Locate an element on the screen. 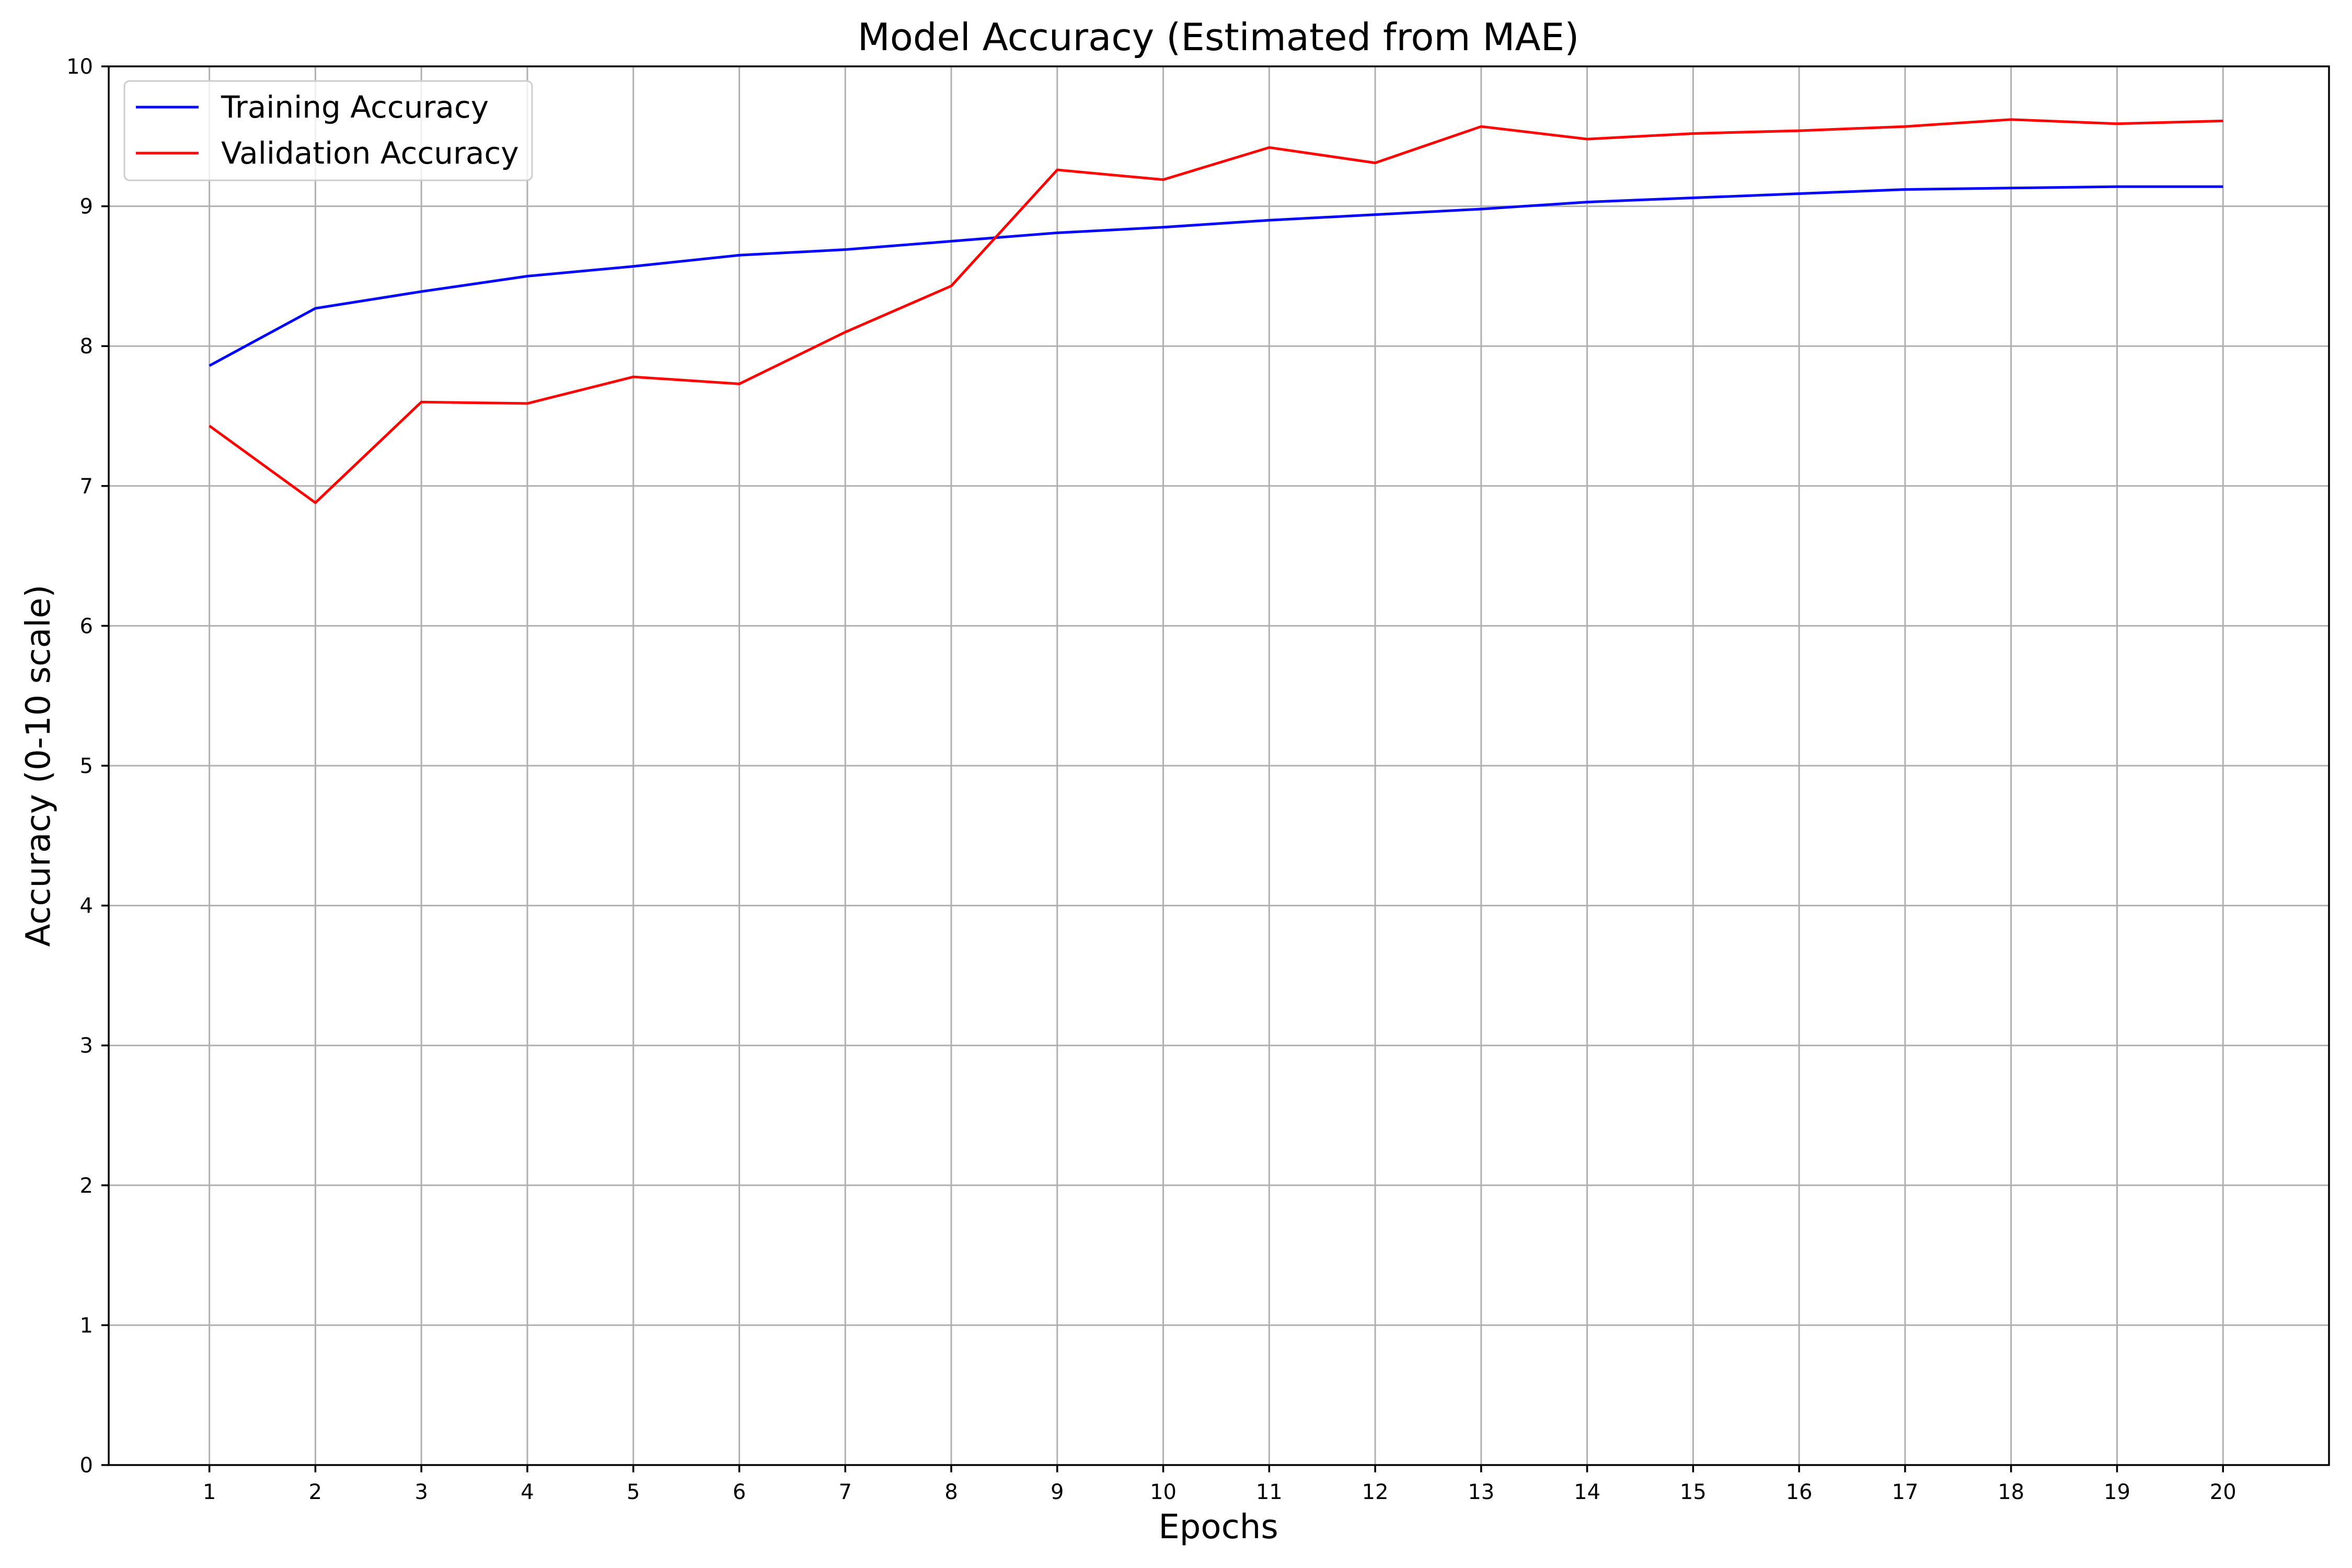  x-tick-label: 2 is located at coordinates (315, 1492).